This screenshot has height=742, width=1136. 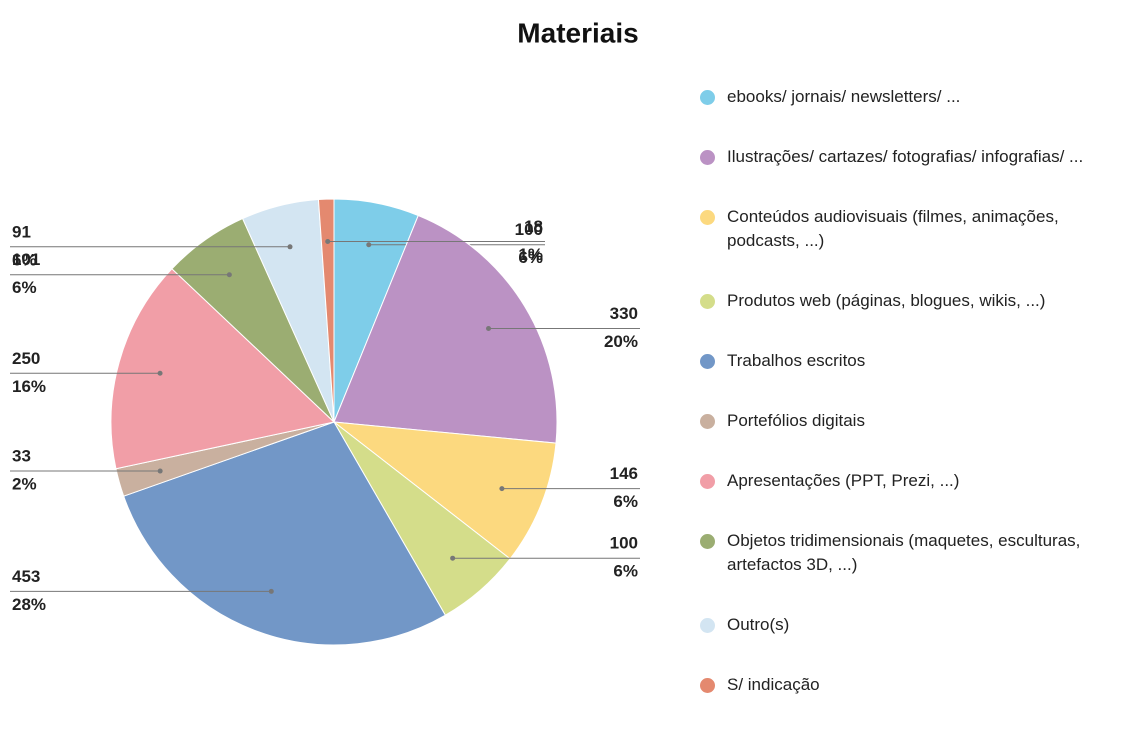 What do you see at coordinates (26, 576) in the screenshot?
I see `data-label: 453` at bounding box center [26, 576].